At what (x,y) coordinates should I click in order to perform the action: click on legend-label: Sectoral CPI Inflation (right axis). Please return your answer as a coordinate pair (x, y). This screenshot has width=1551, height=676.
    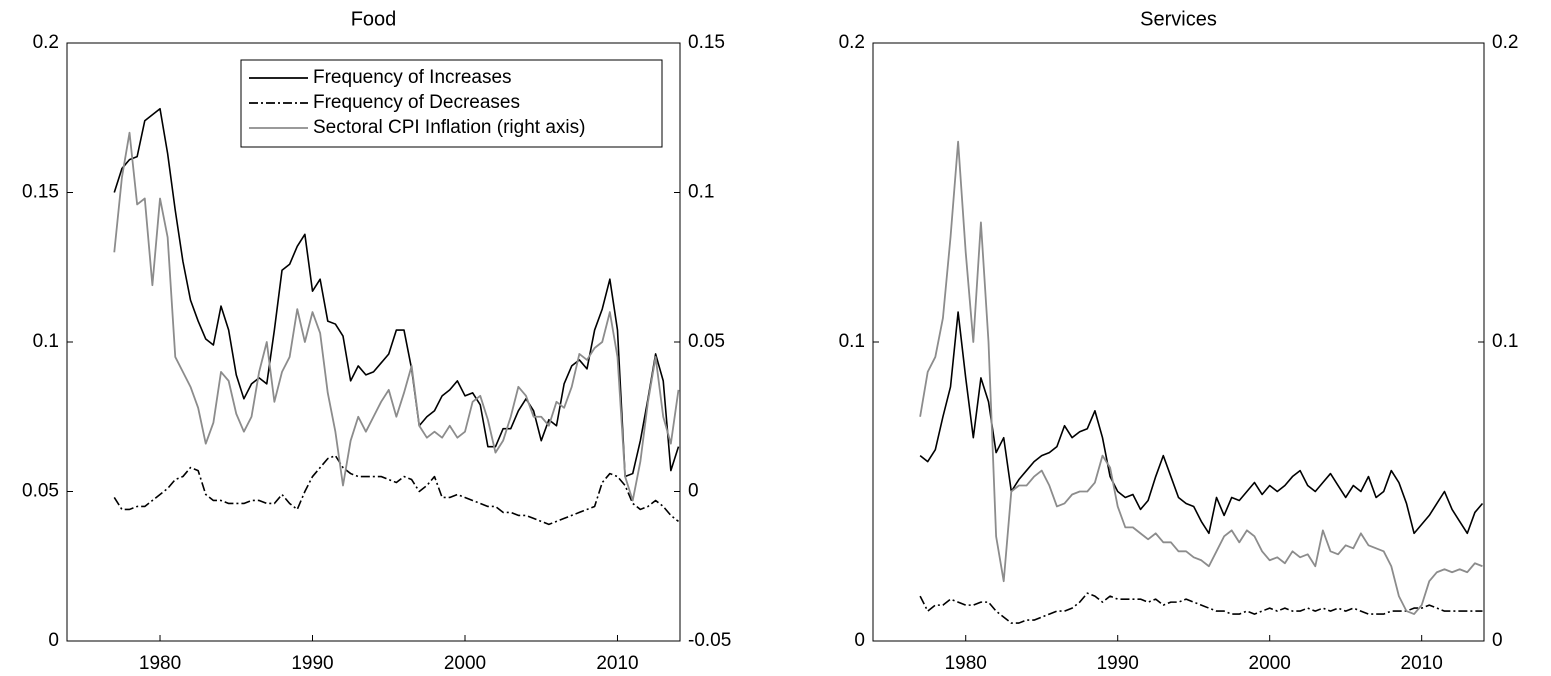
    Looking at the image, I should click on (449, 127).